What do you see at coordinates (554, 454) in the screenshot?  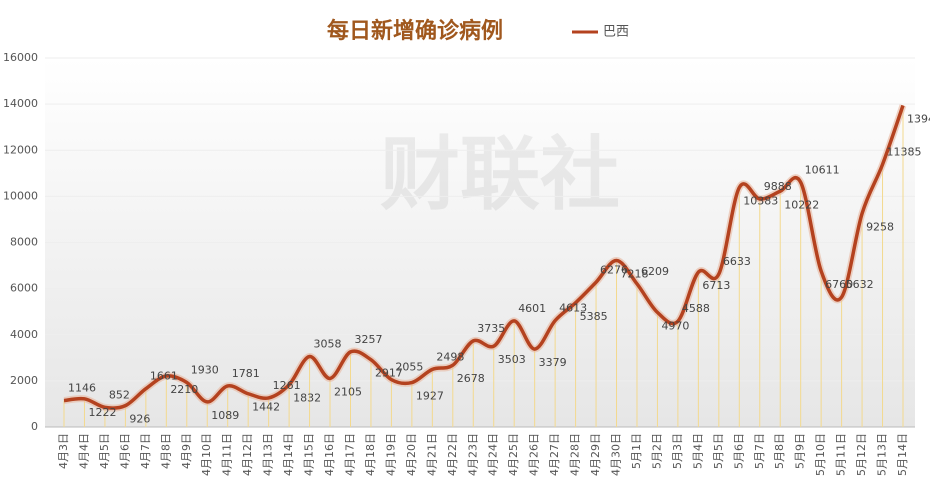 I see `x-tick-label: 4月27日` at bounding box center [554, 454].